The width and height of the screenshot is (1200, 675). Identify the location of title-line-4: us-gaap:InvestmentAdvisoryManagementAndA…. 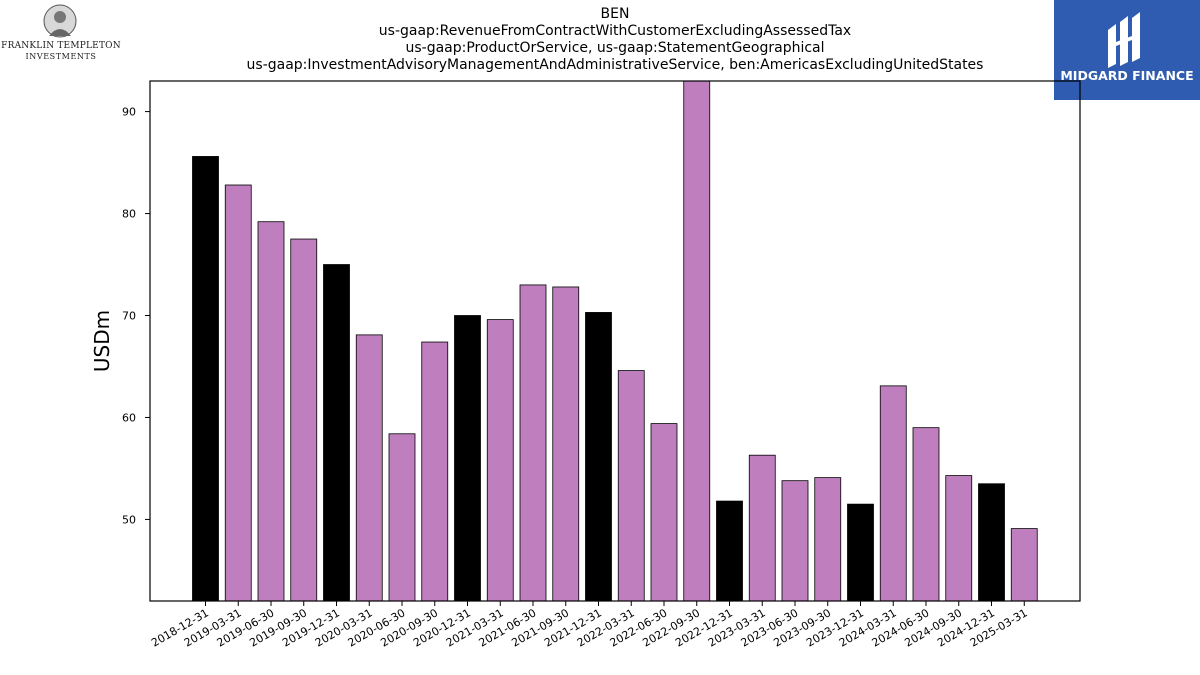
(615, 65).